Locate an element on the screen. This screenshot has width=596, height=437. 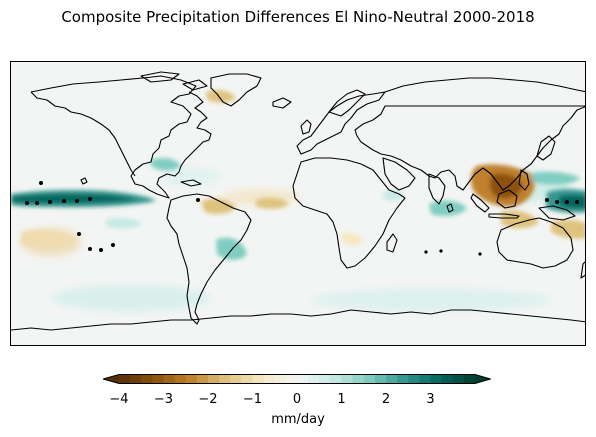
coastline-antarctica is located at coordinates (298, 320).